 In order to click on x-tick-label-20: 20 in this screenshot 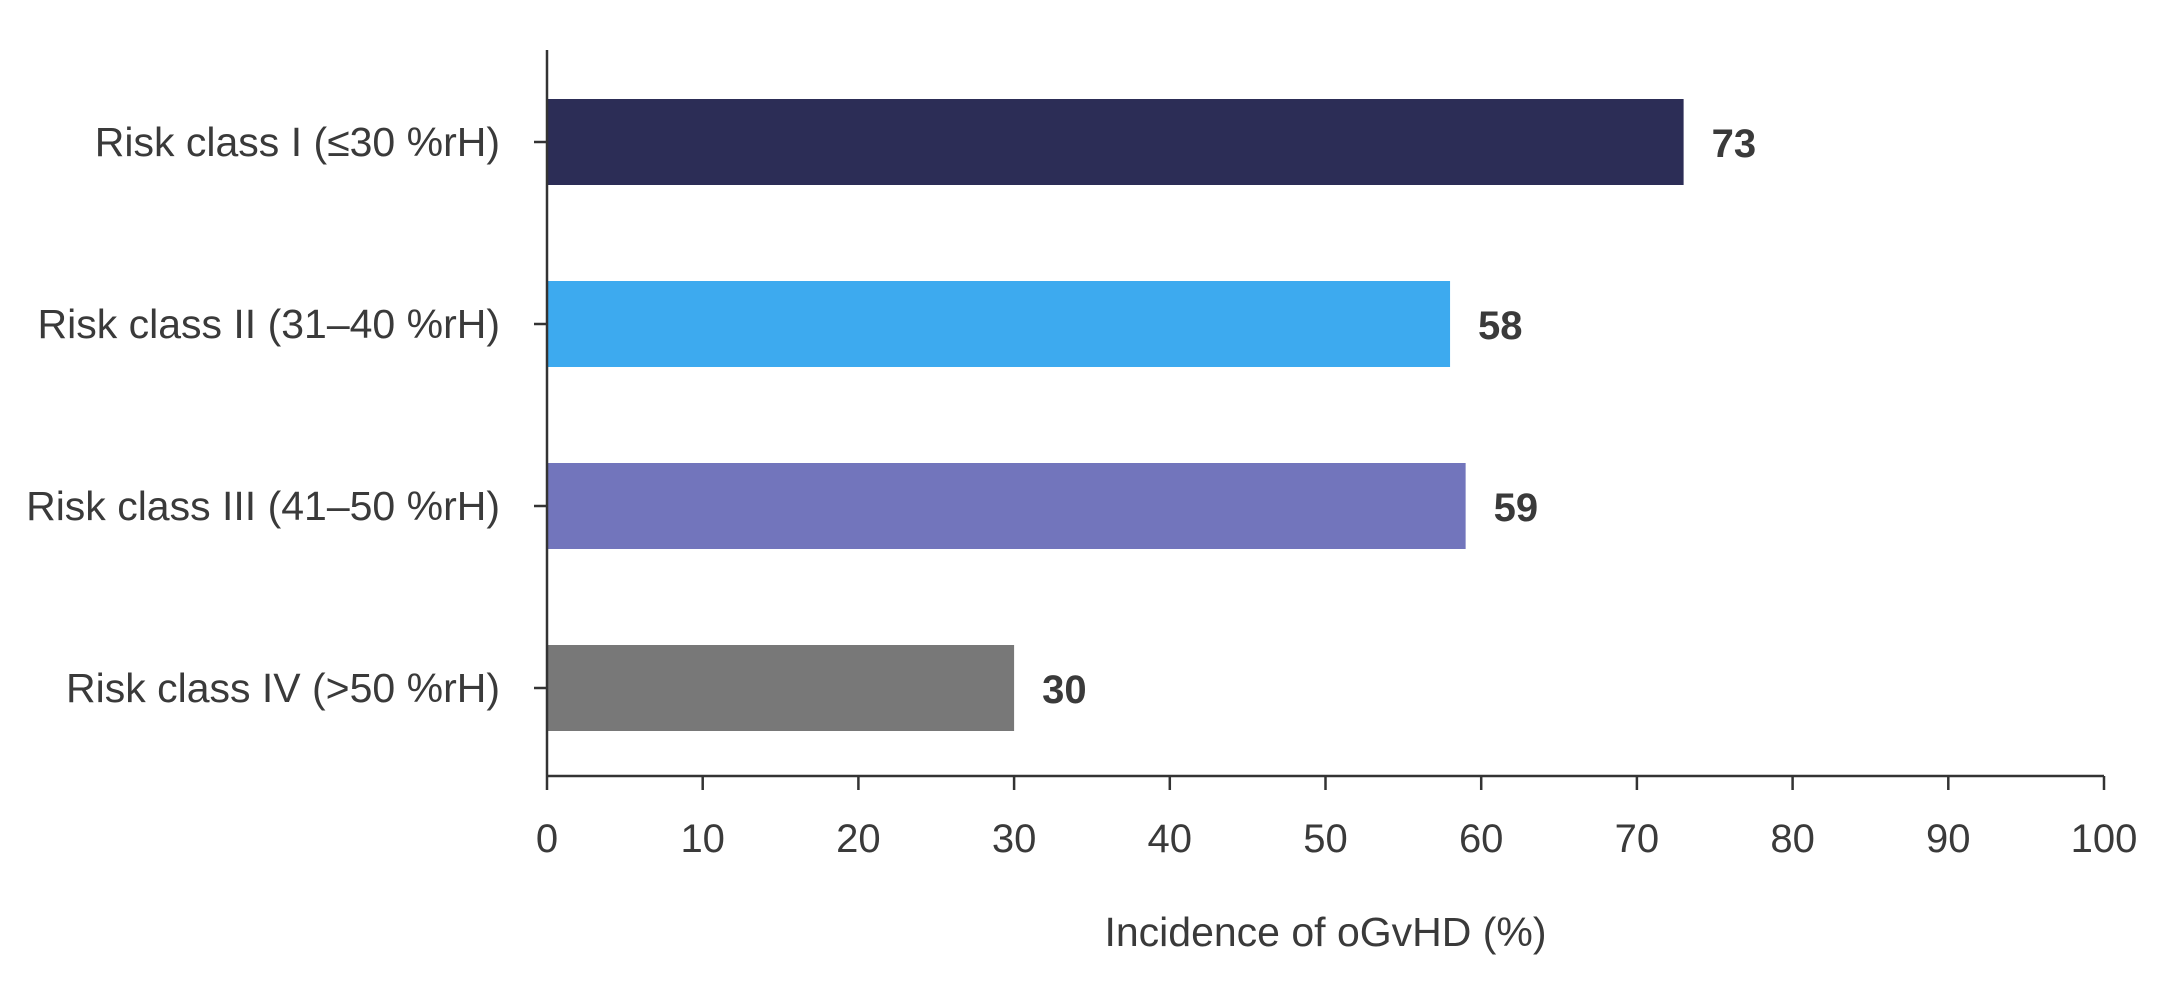, I will do `click(858, 839)`.